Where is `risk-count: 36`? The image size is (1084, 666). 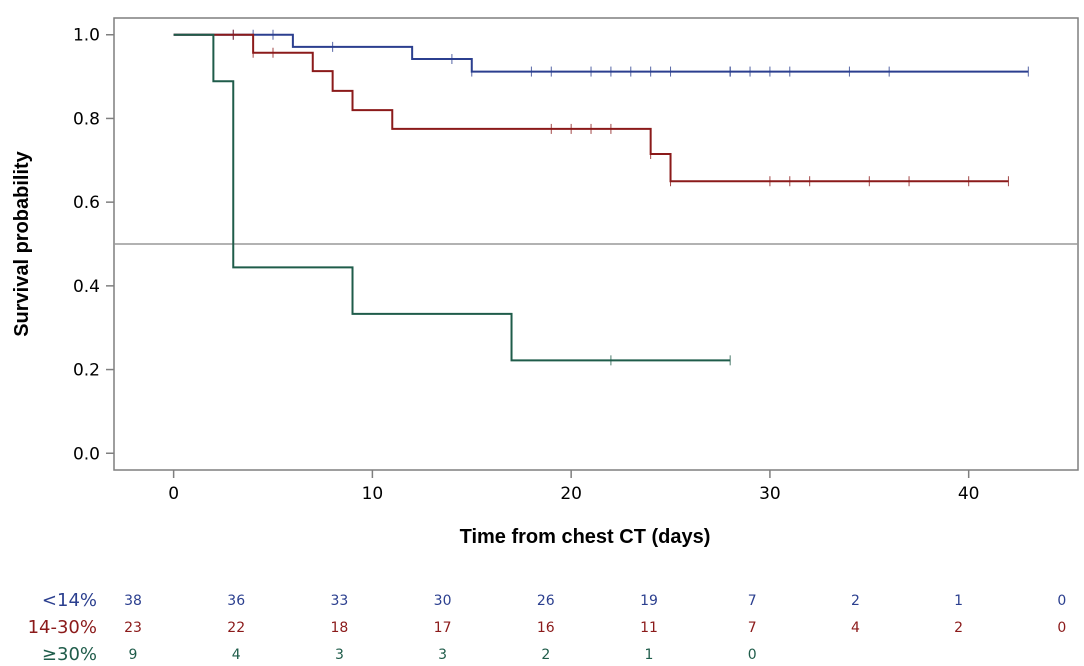 risk-count: 36 is located at coordinates (236, 601).